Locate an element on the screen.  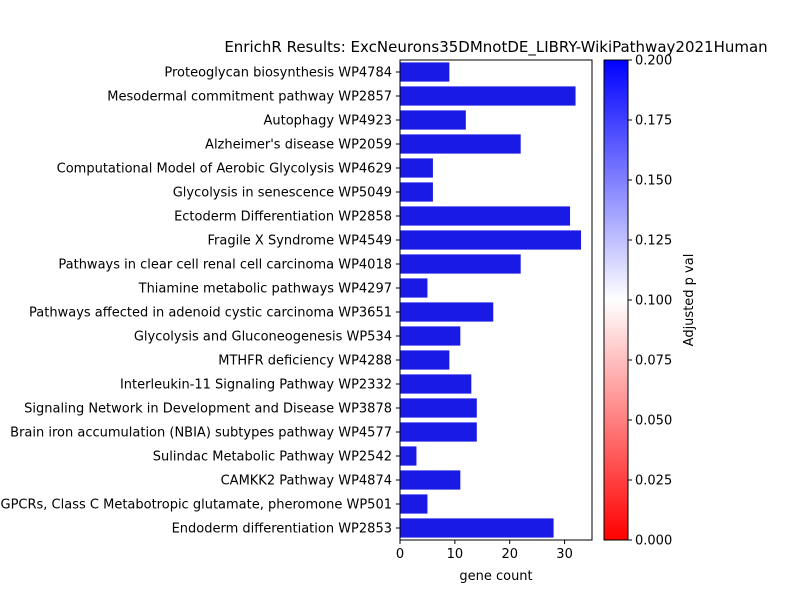
colorbar-tick-label-4: 0.100 is located at coordinates (653, 301).